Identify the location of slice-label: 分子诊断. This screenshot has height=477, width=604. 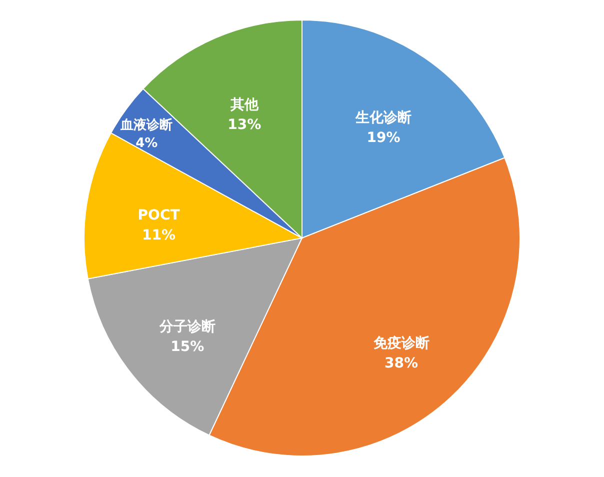
(187, 326).